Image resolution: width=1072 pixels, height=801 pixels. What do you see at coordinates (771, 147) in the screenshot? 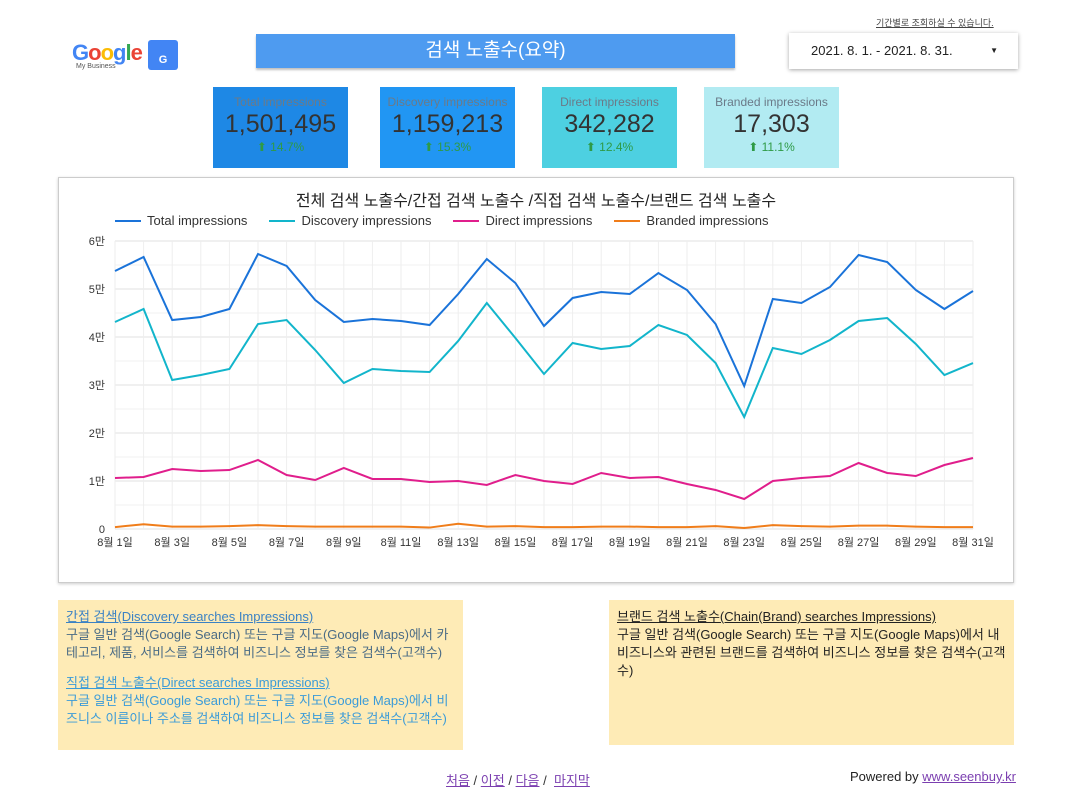
I see `kpi-change: ⬆ 11.1%` at bounding box center [771, 147].